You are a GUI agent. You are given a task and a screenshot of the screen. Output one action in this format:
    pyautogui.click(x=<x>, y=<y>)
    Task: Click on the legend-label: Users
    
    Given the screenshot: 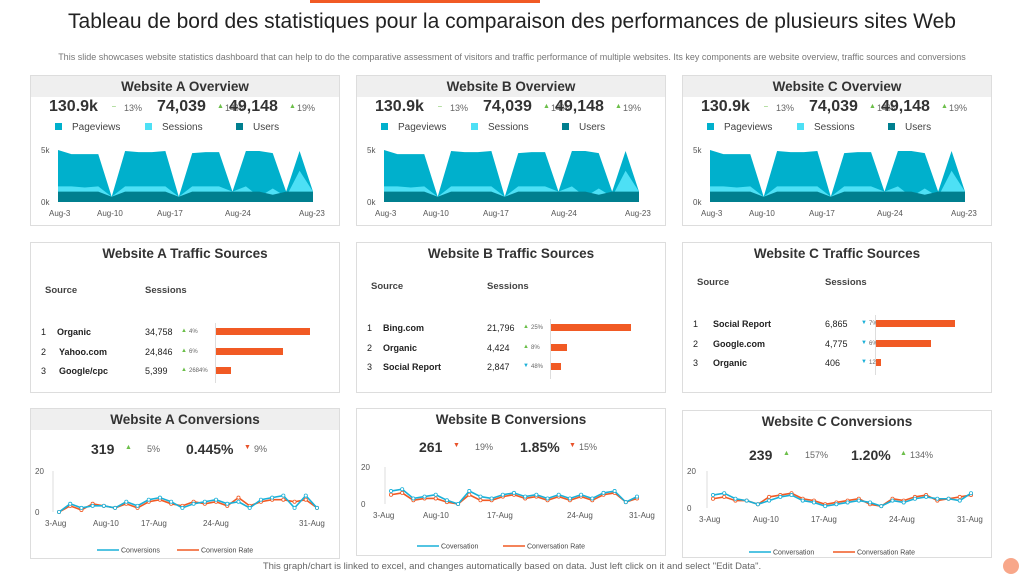 What is the action you would take?
    pyautogui.click(x=266, y=127)
    